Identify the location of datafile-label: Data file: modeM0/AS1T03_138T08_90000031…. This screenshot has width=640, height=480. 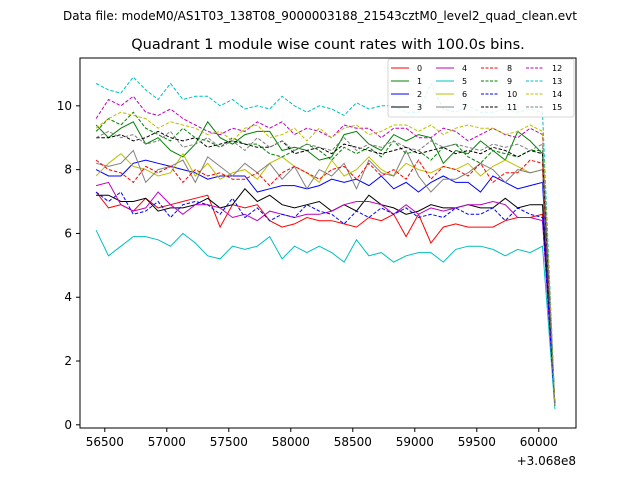
(320, 16).